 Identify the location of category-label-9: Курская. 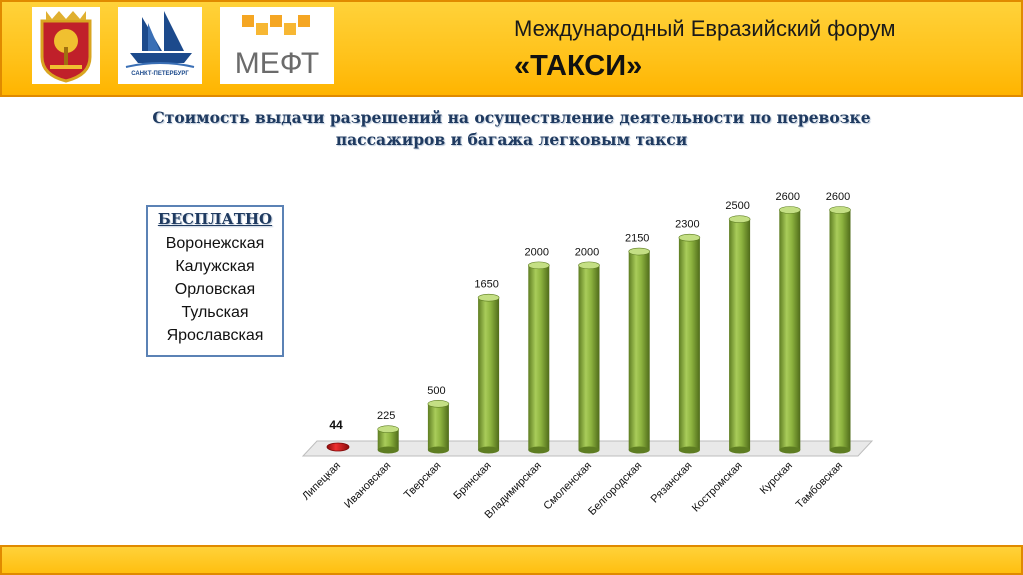
(776, 478).